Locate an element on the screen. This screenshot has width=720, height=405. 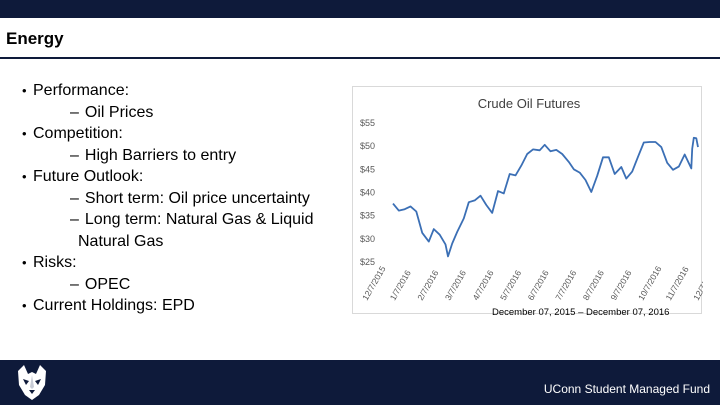
bullet-item: Risks: –OPEC is located at coordinates (187, 273).